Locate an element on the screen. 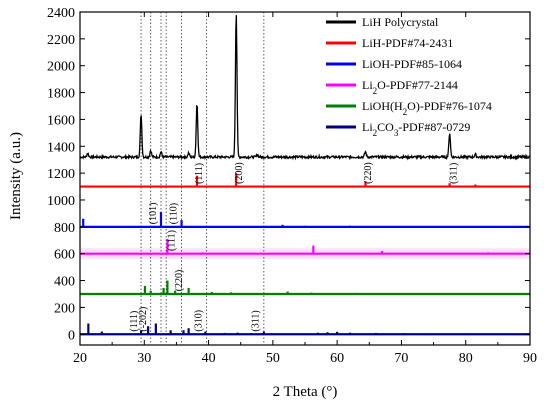 The width and height of the screenshot is (550, 405). y-tick-label-11: 2200 is located at coordinates (61, 40).